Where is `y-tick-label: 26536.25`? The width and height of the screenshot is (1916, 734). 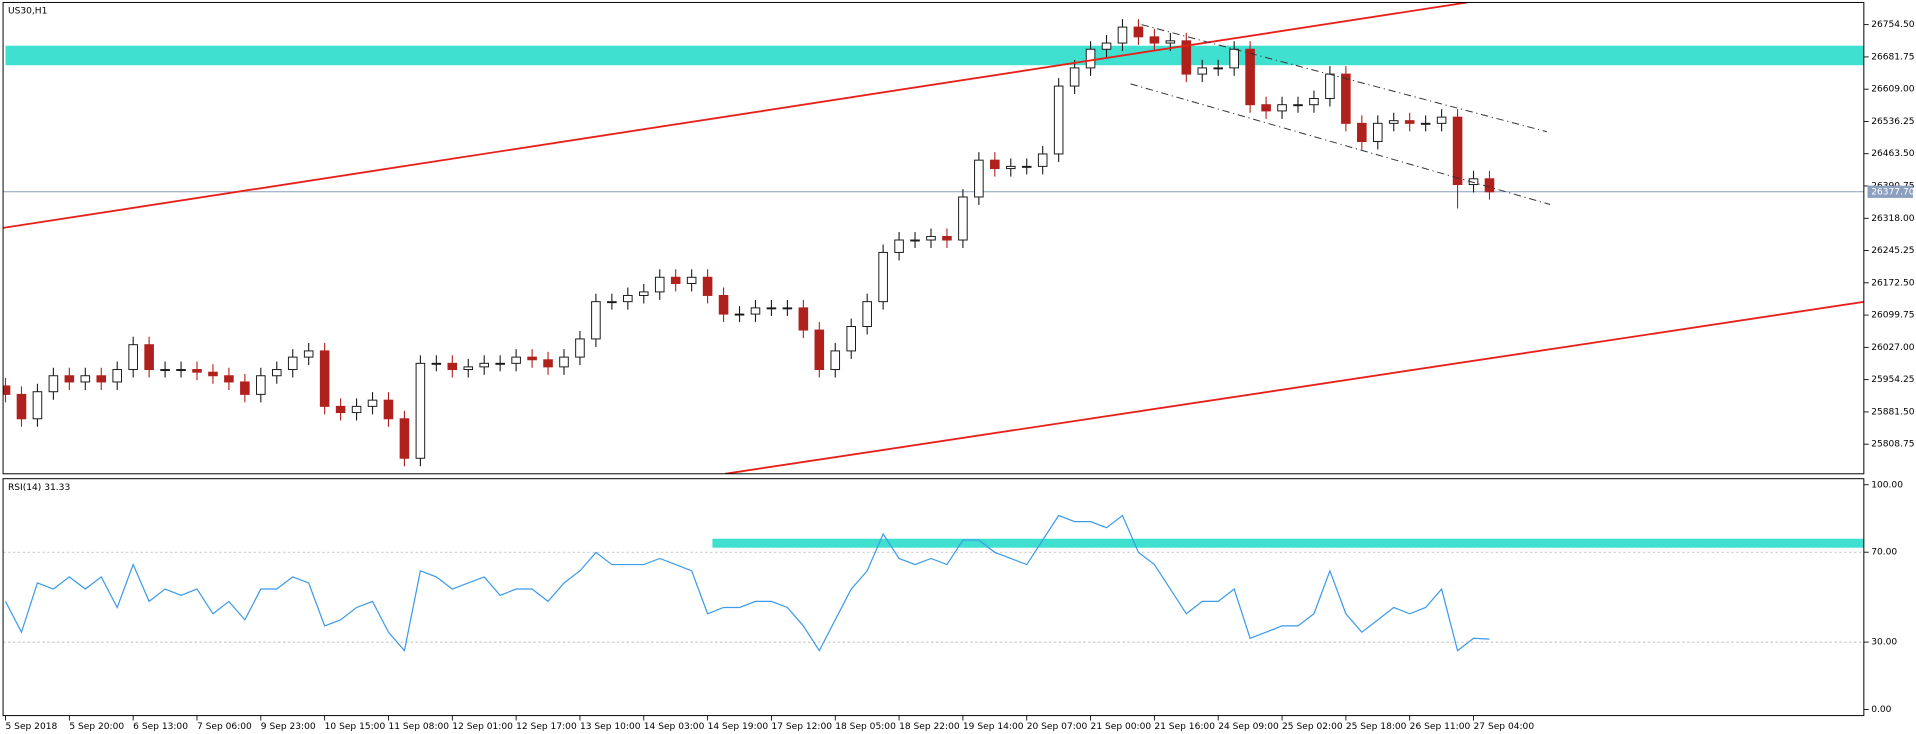 y-tick-label: 26536.25 is located at coordinates (1892, 122).